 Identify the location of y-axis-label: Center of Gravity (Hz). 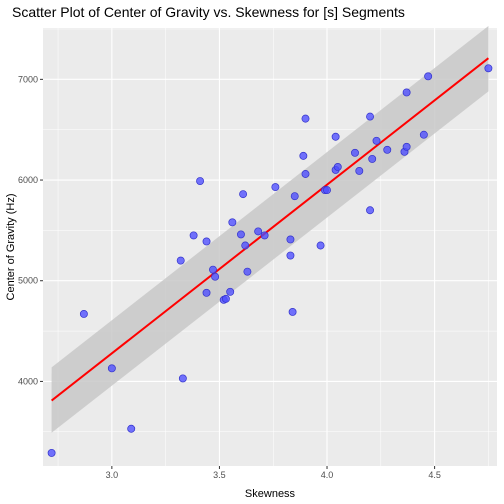
(11, 247).